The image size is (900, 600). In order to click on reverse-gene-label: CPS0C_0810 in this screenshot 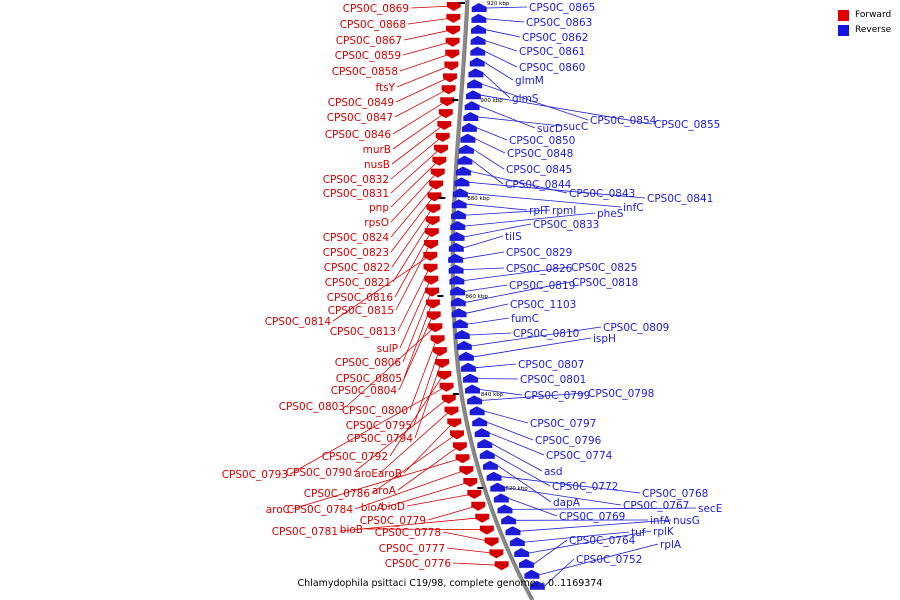, I will do `click(546, 334)`.